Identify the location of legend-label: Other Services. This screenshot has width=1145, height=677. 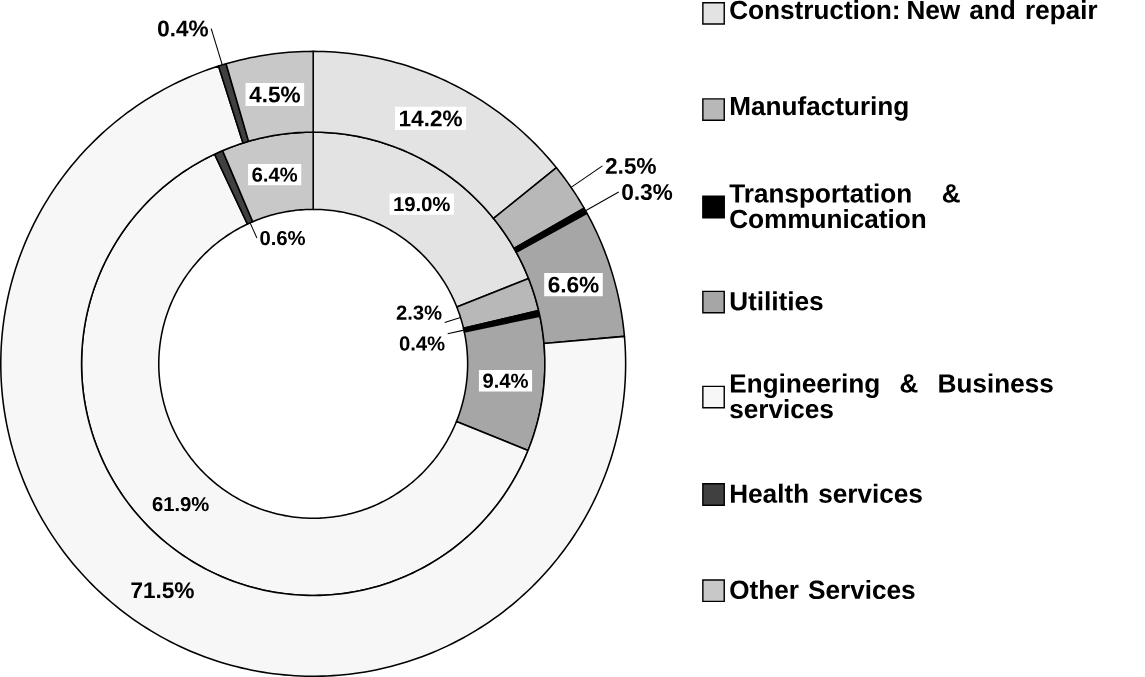
(822, 589).